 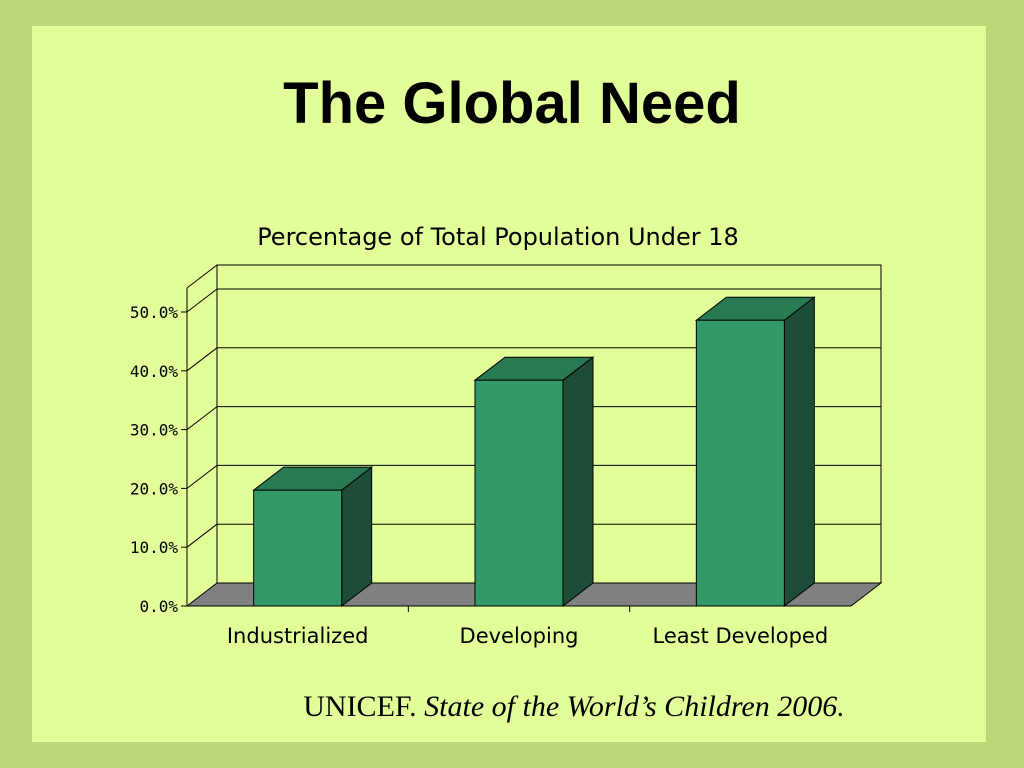 What do you see at coordinates (498, 237) in the screenshot?
I see `chart-title: Percentage of Total Population Under 18` at bounding box center [498, 237].